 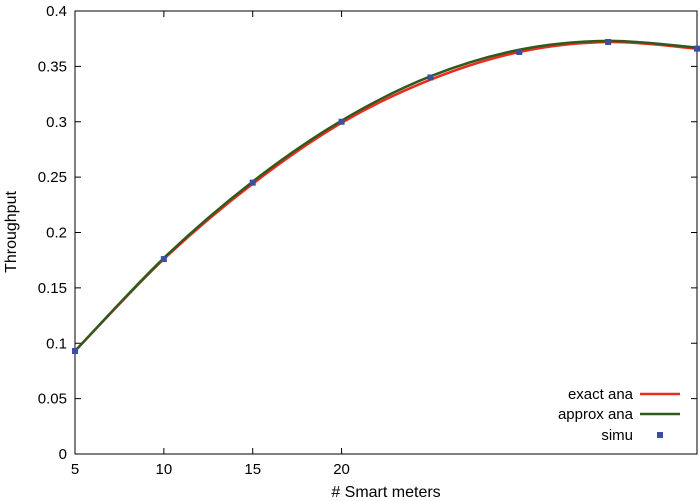 What do you see at coordinates (385, 492) in the screenshot?
I see `x-axis-label: # Smart meters` at bounding box center [385, 492].